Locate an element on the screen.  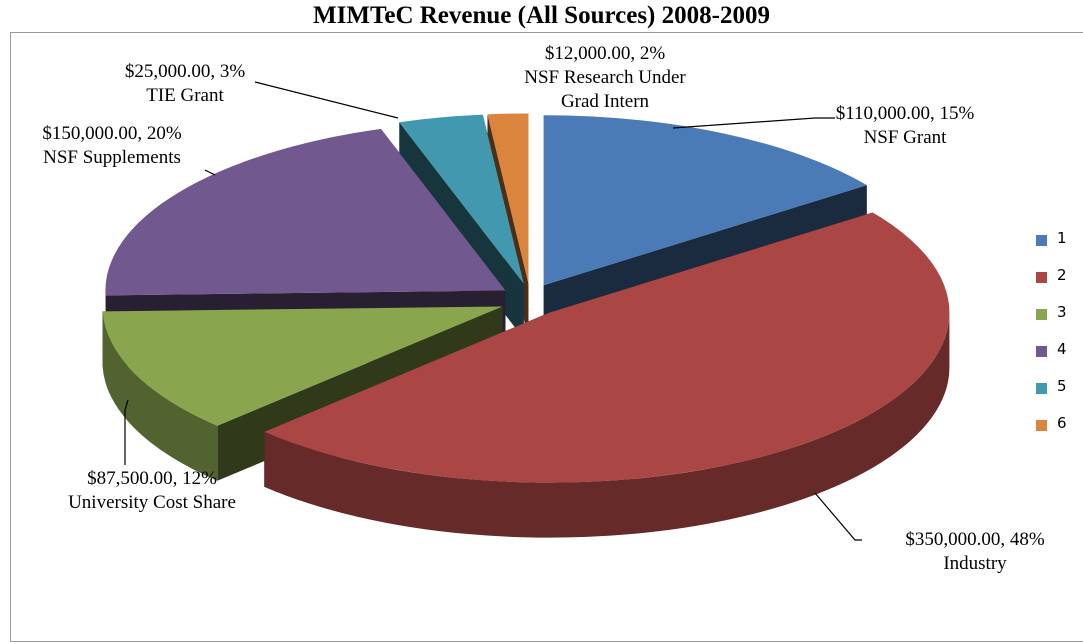
category-label: NSF Grant is located at coordinates (905, 138).